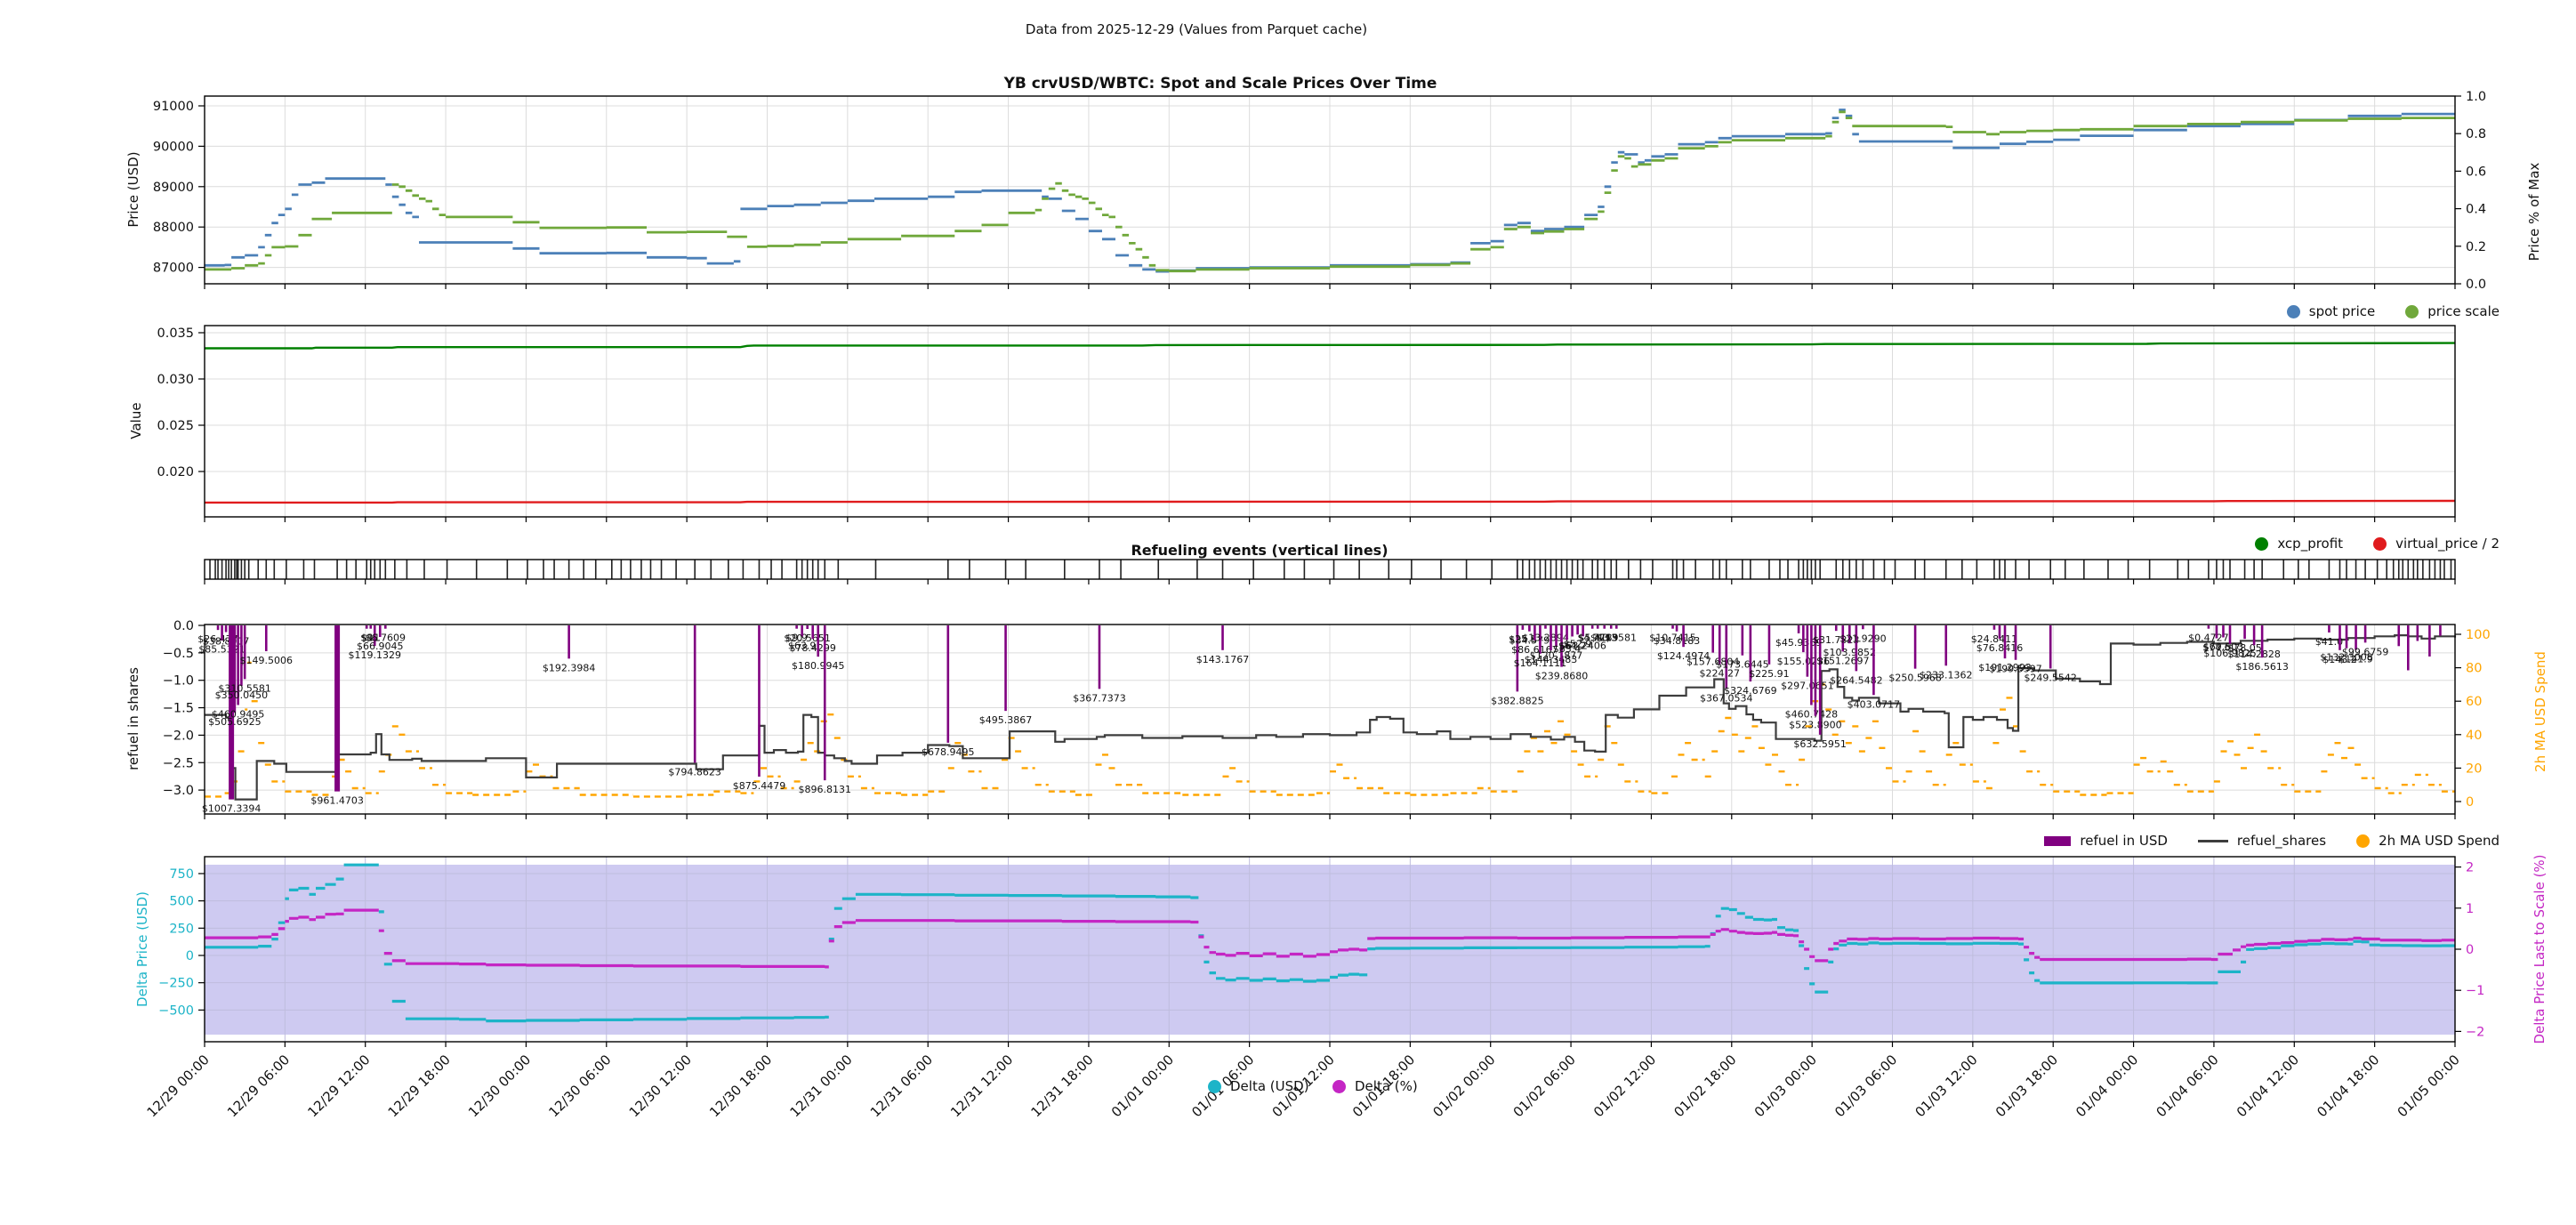  I want to click on series-delta-pct, so click(1330, 938).